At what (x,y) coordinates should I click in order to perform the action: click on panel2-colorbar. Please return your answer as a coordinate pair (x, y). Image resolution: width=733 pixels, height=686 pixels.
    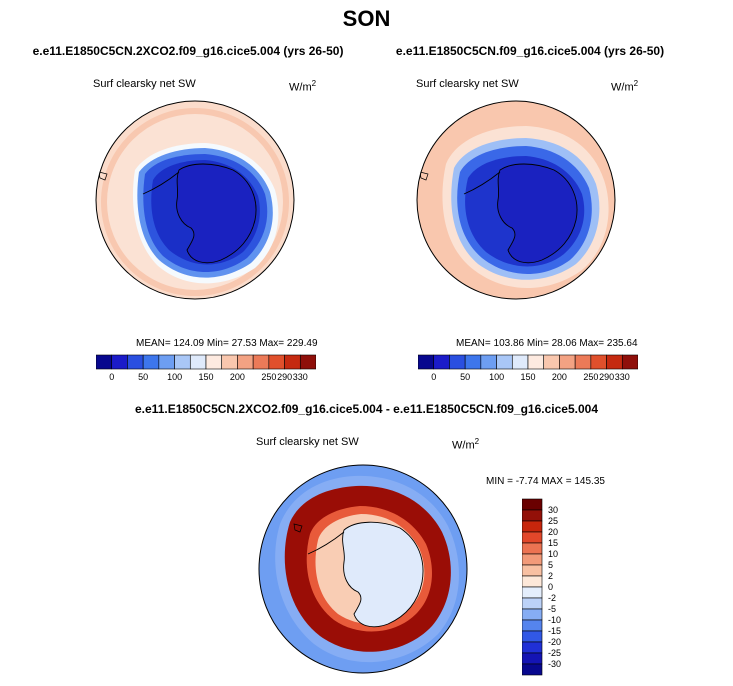
    Looking at the image, I should click on (528, 362).